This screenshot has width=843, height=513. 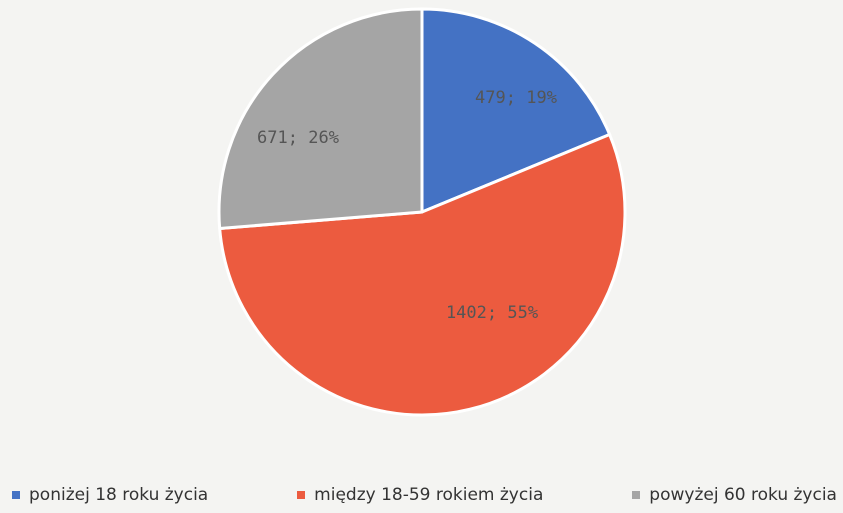 I want to click on legend-label-18-59: między 18-59 rokiem życia, so click(x=429, y=495).